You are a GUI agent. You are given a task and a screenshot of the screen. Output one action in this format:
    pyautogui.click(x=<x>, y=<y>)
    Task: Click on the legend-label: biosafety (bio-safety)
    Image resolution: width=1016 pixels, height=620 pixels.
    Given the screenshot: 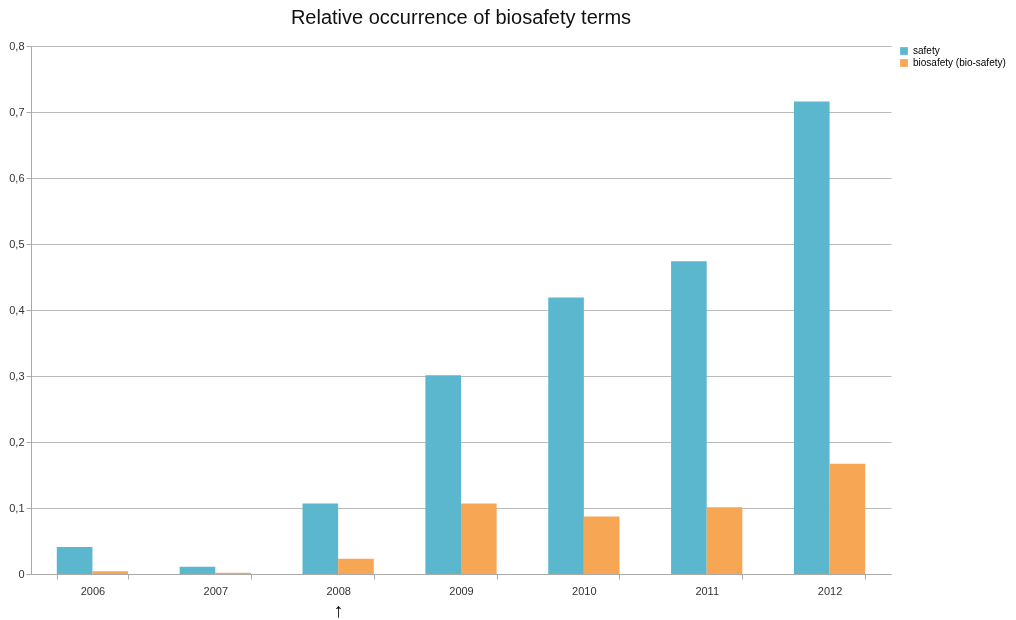 What is the action you would take?
    pyautogui.click(x=959, y=62)
    